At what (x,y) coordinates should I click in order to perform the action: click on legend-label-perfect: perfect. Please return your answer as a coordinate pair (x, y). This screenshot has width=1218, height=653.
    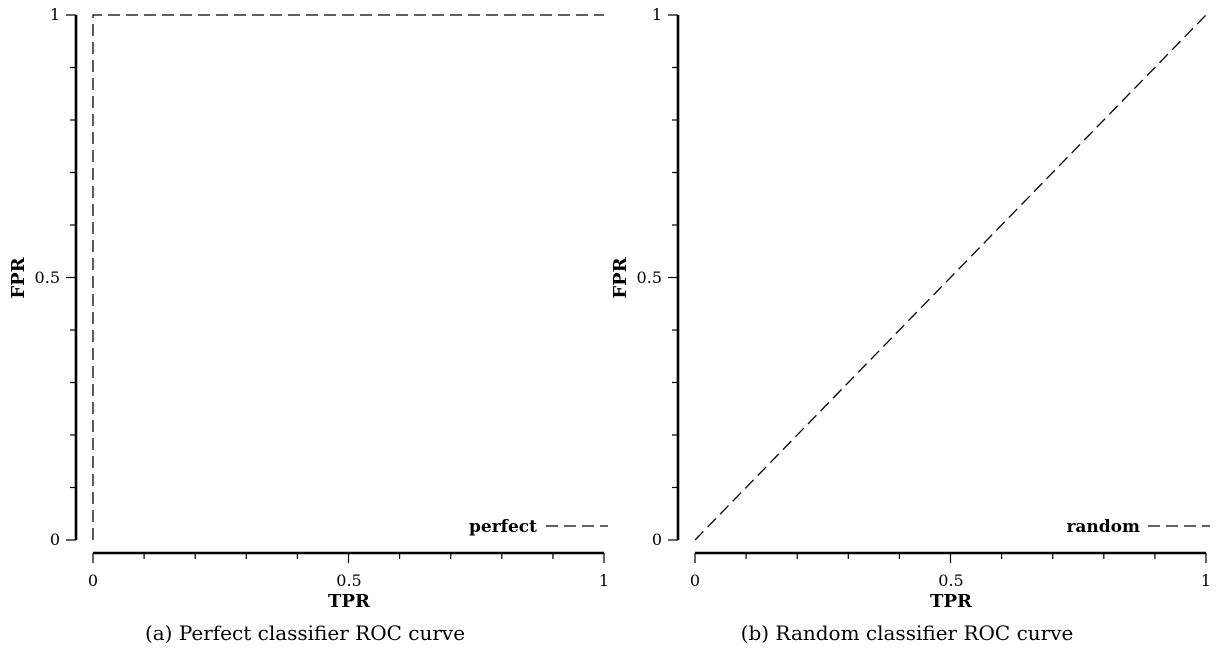
    Looking at the image, I should click on (503, 527).